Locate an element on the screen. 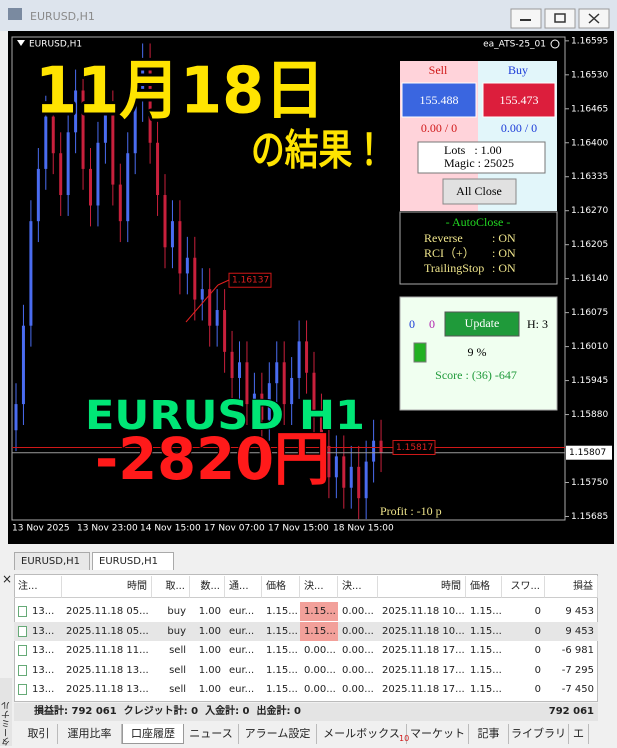 The height and width of the screenshot is (748, 617). cell: sell is located at coordinates (177, 650).